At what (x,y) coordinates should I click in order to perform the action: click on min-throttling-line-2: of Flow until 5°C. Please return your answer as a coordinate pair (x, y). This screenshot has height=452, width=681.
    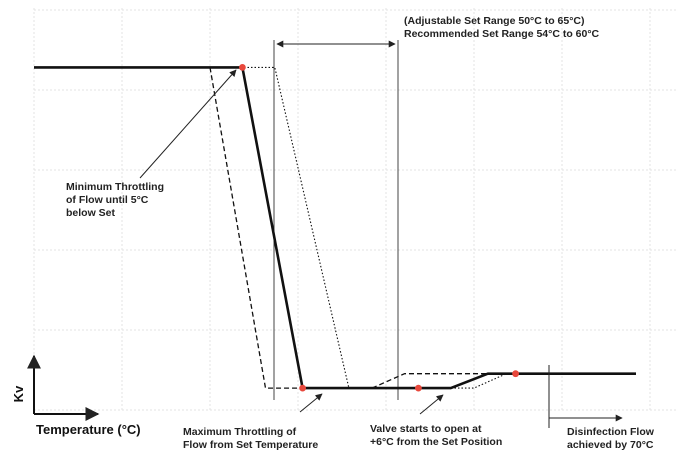
    Looking at the image, I should click on (107, 200).